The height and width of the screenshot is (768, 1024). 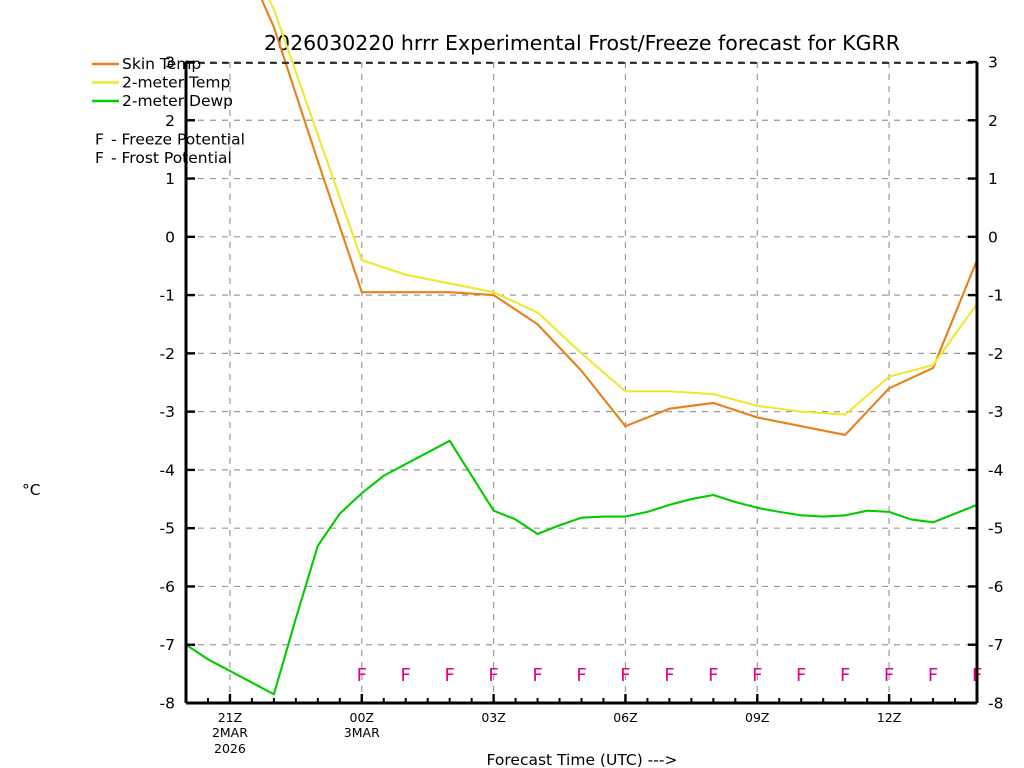 I want to click on y-tick-label-left: 3, so click(x=170, y=63).